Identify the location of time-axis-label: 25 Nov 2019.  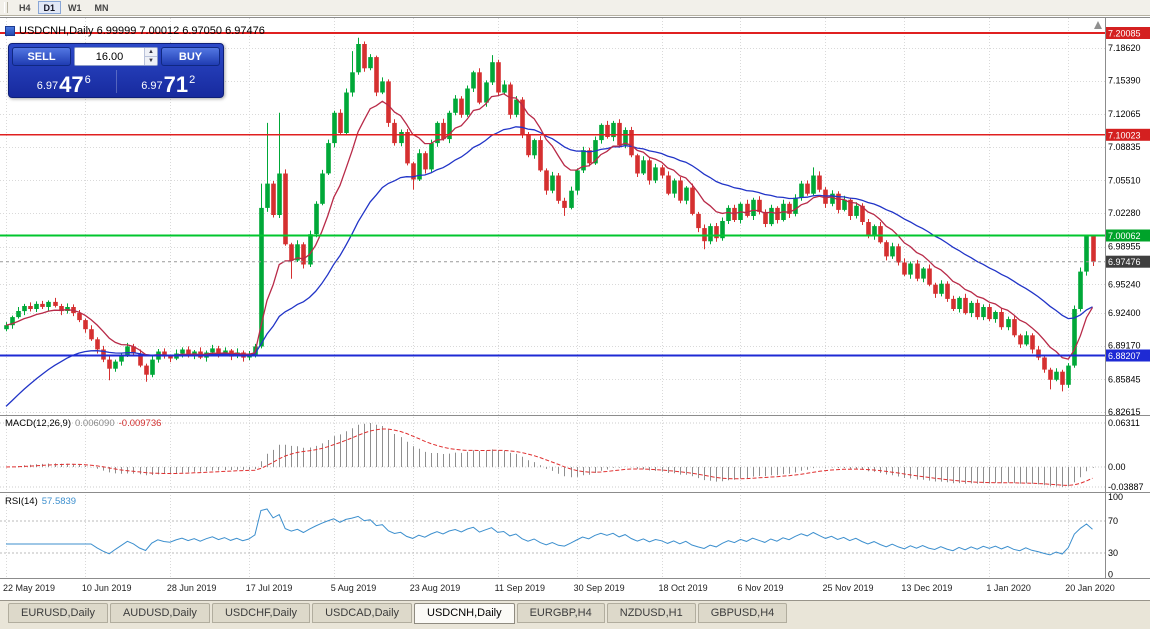
(848, 588).